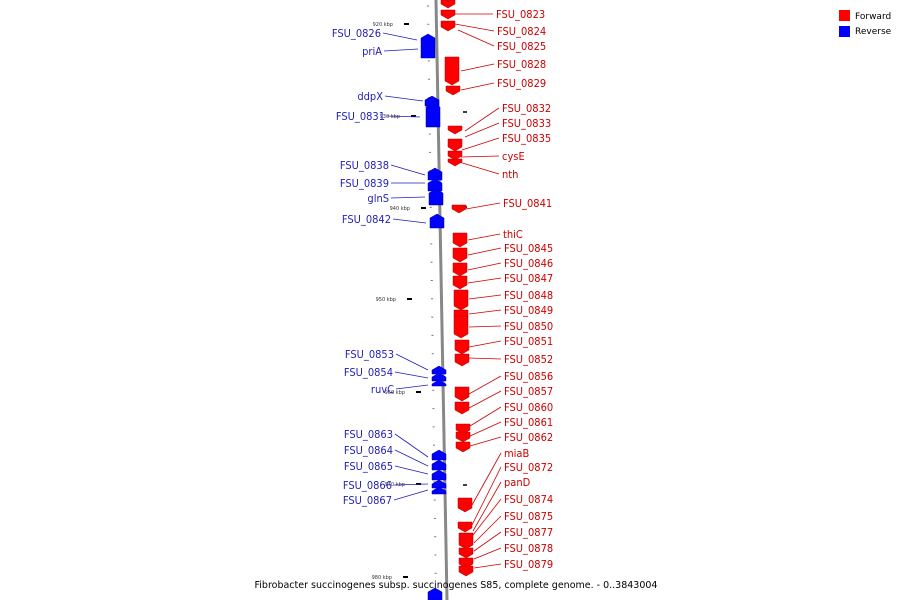  Describe the element at coordinates (513, 156) in the screenshot. I see `forward-gene-label: cysE` at that location.